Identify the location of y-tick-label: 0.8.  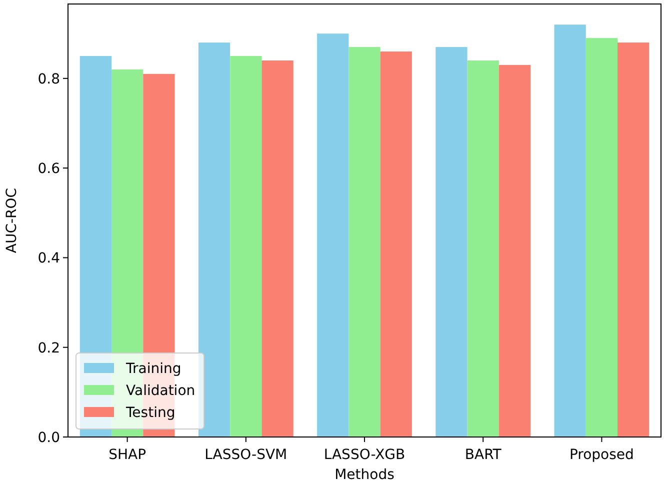
(49, 79).